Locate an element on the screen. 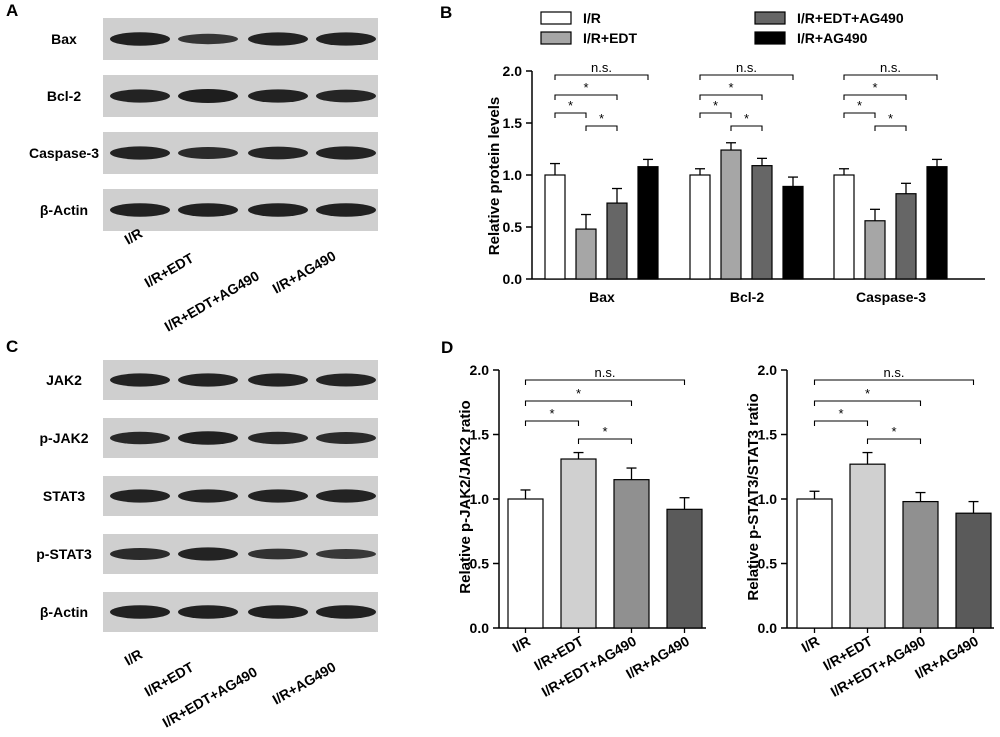 This screenshot has width=1000, height=737. x-category-label: I/R is located at coordinates (521, 644).